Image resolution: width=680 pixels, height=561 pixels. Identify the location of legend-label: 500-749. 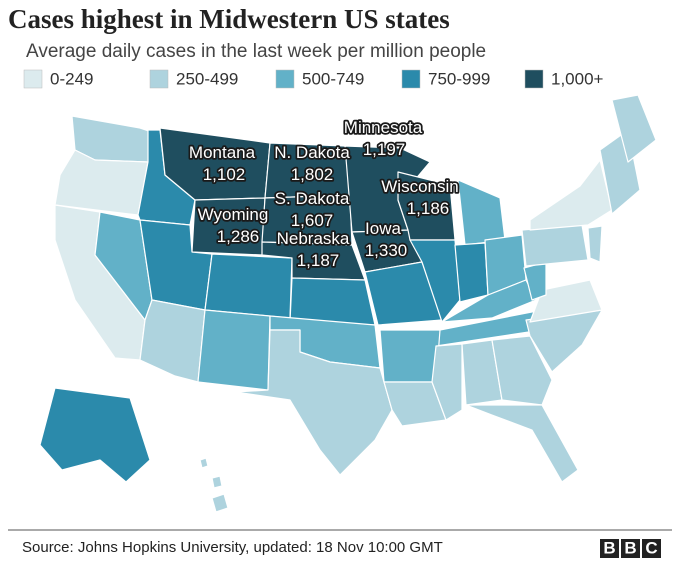
(333, 78).